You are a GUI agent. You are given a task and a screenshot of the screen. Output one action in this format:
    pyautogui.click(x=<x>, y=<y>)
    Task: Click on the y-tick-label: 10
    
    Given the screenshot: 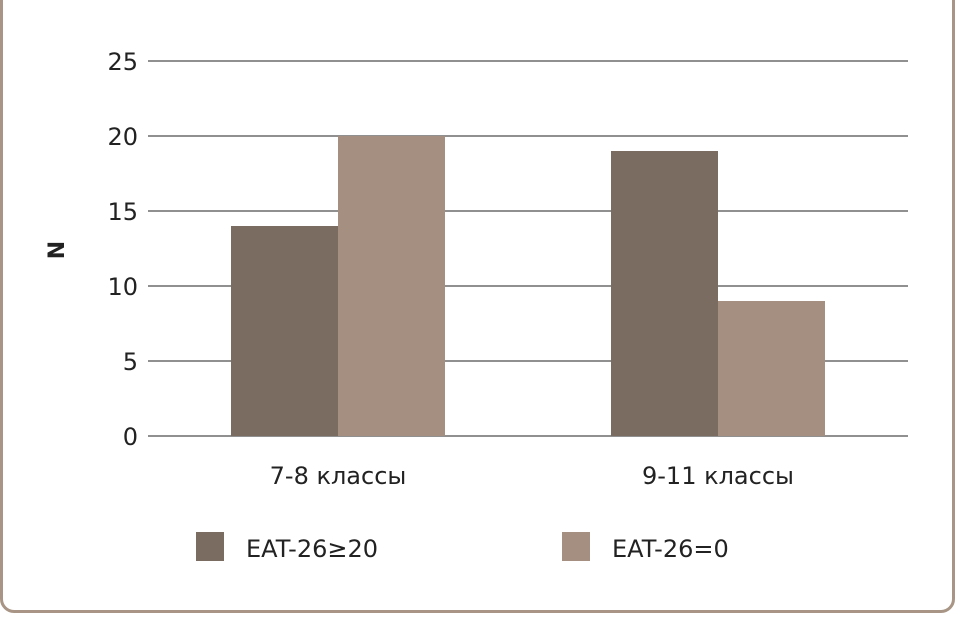 What is the action you would take?
    pyautogui.click(x=122, y=287)
    